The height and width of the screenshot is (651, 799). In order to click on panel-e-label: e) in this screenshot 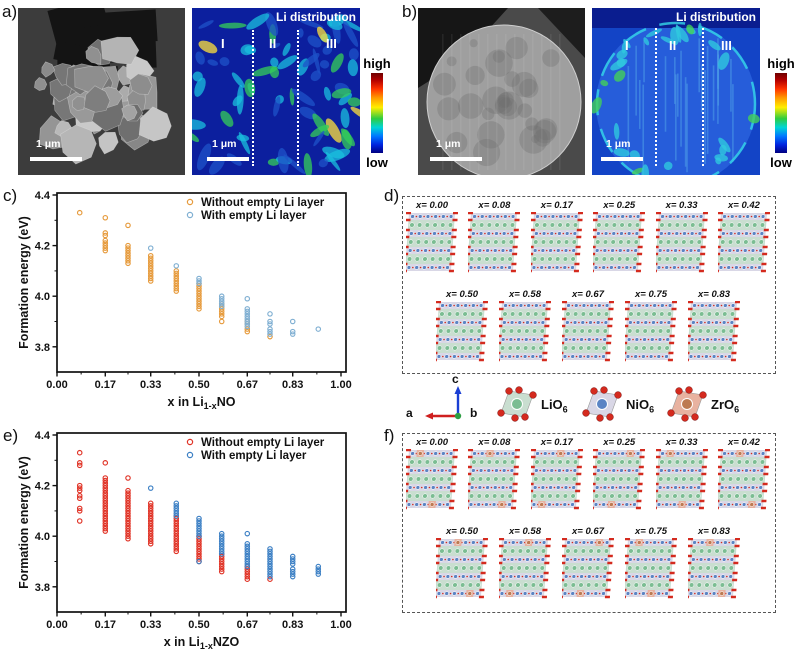, I will do `click(11, 435)`.